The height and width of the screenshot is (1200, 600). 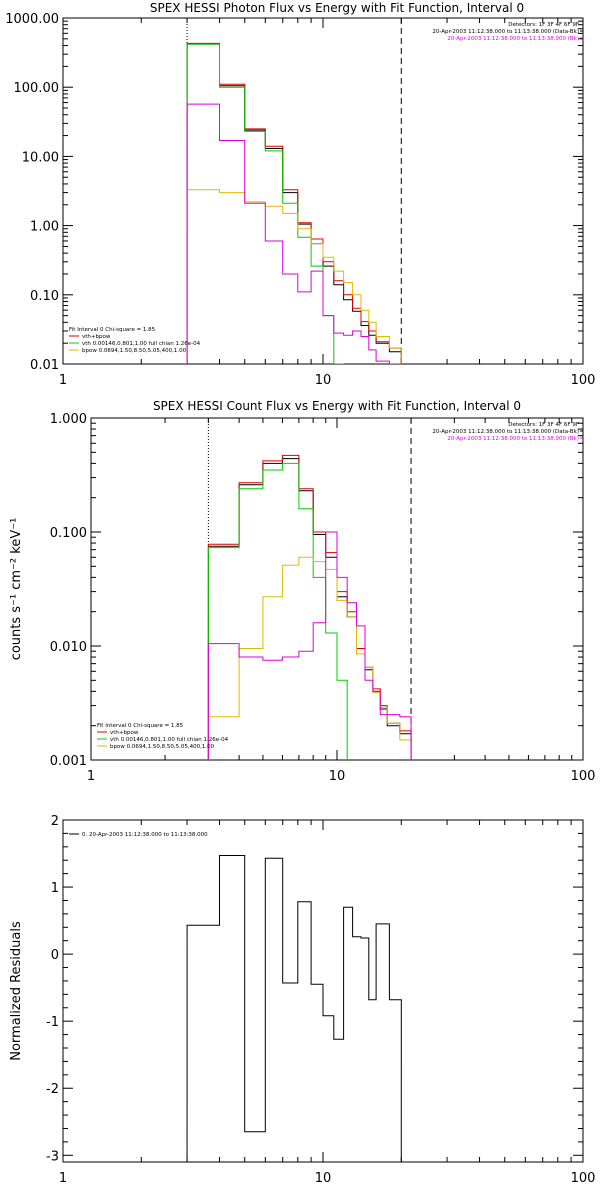 I want to click on y-tick-label: 1, so click(x=55, y=888).